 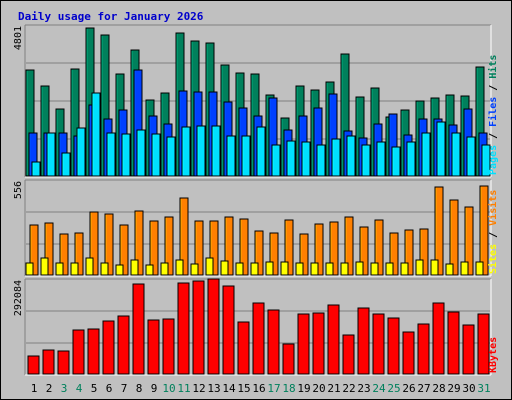 I want to click on day-label: 9, so click(x=154, y=388).